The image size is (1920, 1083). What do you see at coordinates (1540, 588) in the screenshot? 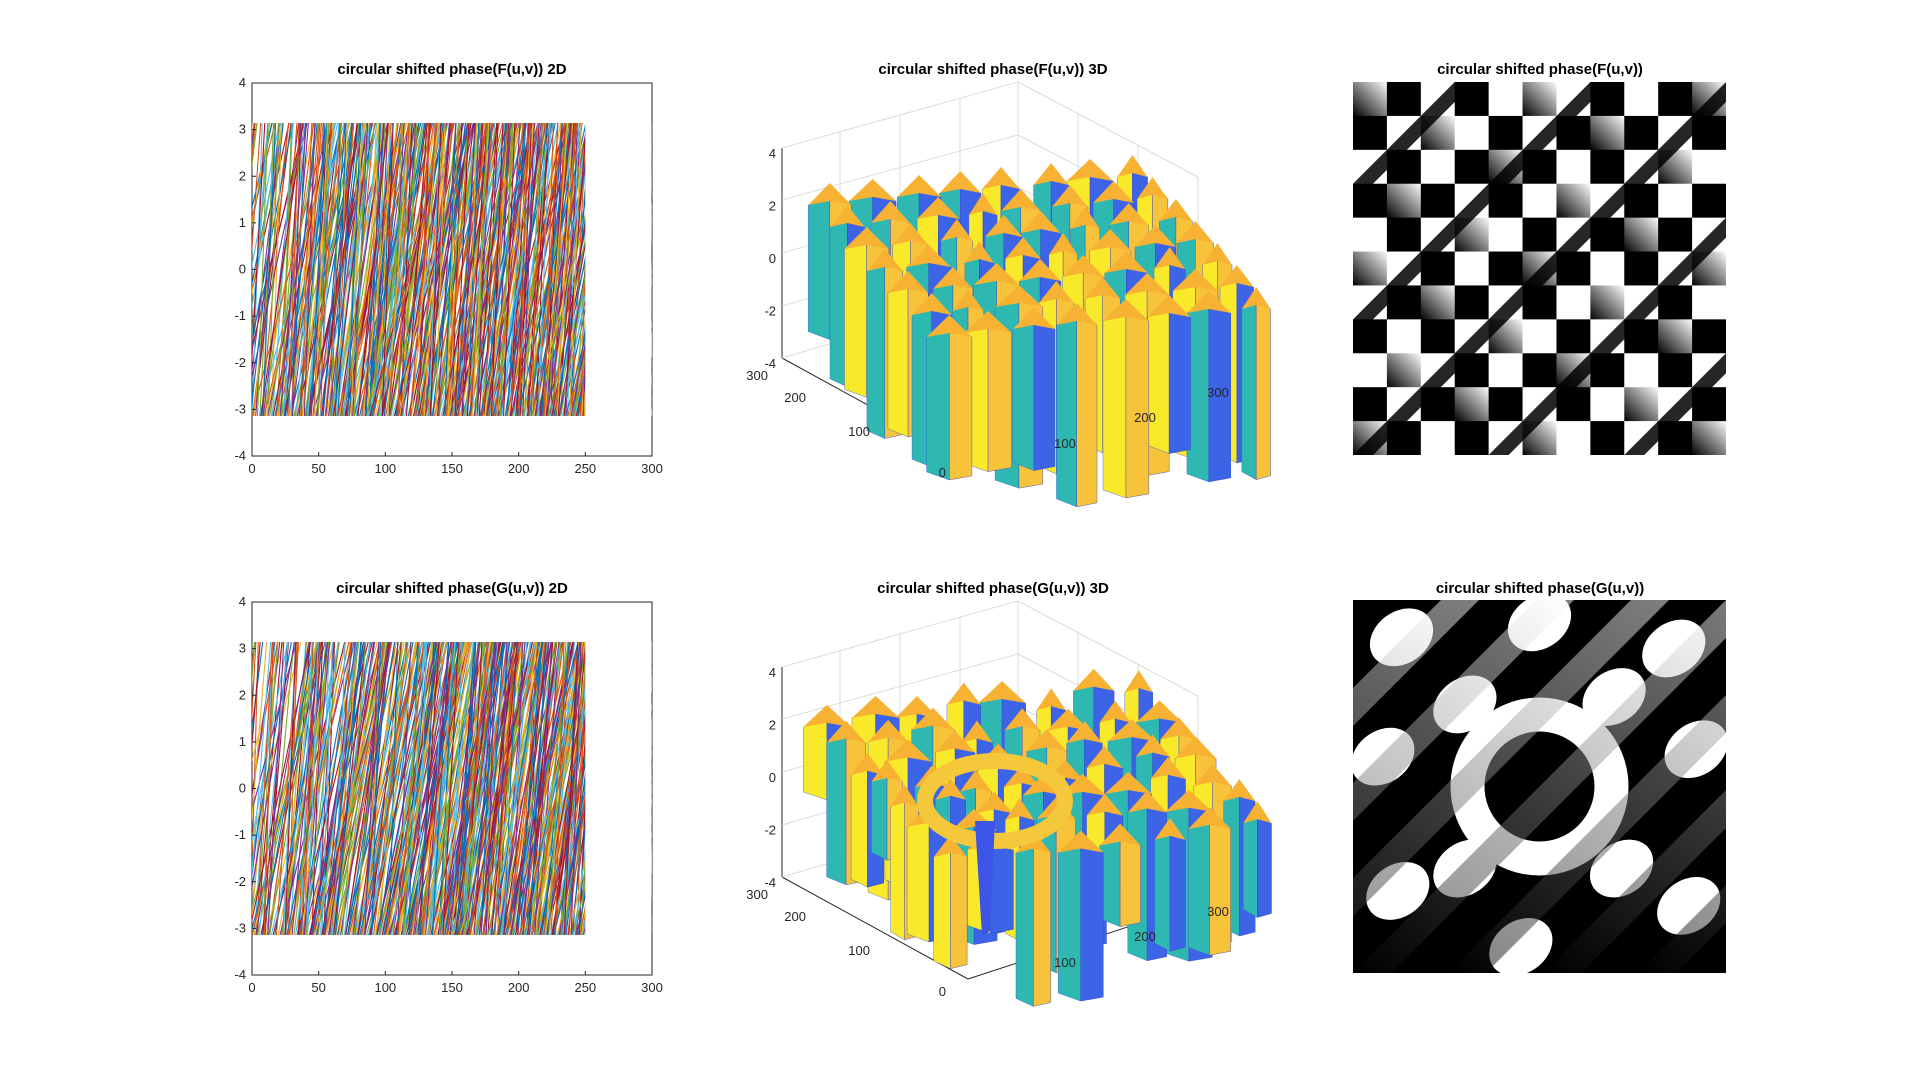
I see `panel-g-image-title: circular shifted phase(G(u,v))` at bounding box center [1540, 588].